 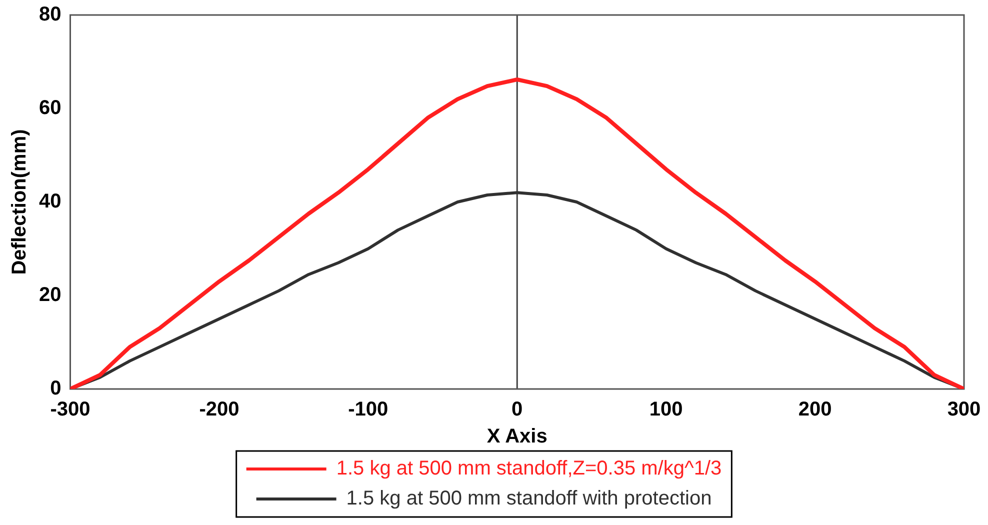 What do you see at coordinates (666, 409) in the screenshot?
I see `x-tick-label: 100` at bounding box center [666, 409].